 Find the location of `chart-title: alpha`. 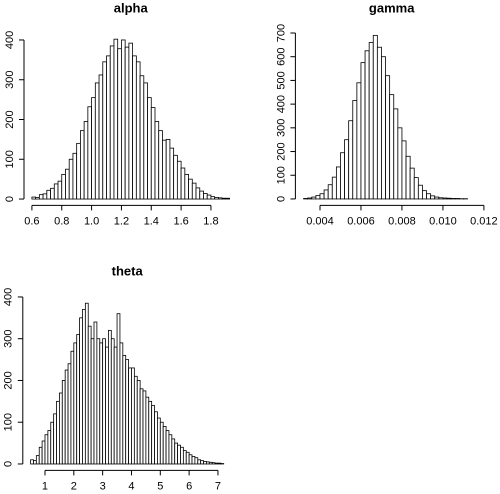

chart-title: alpha is located at coordinates (131, 7).